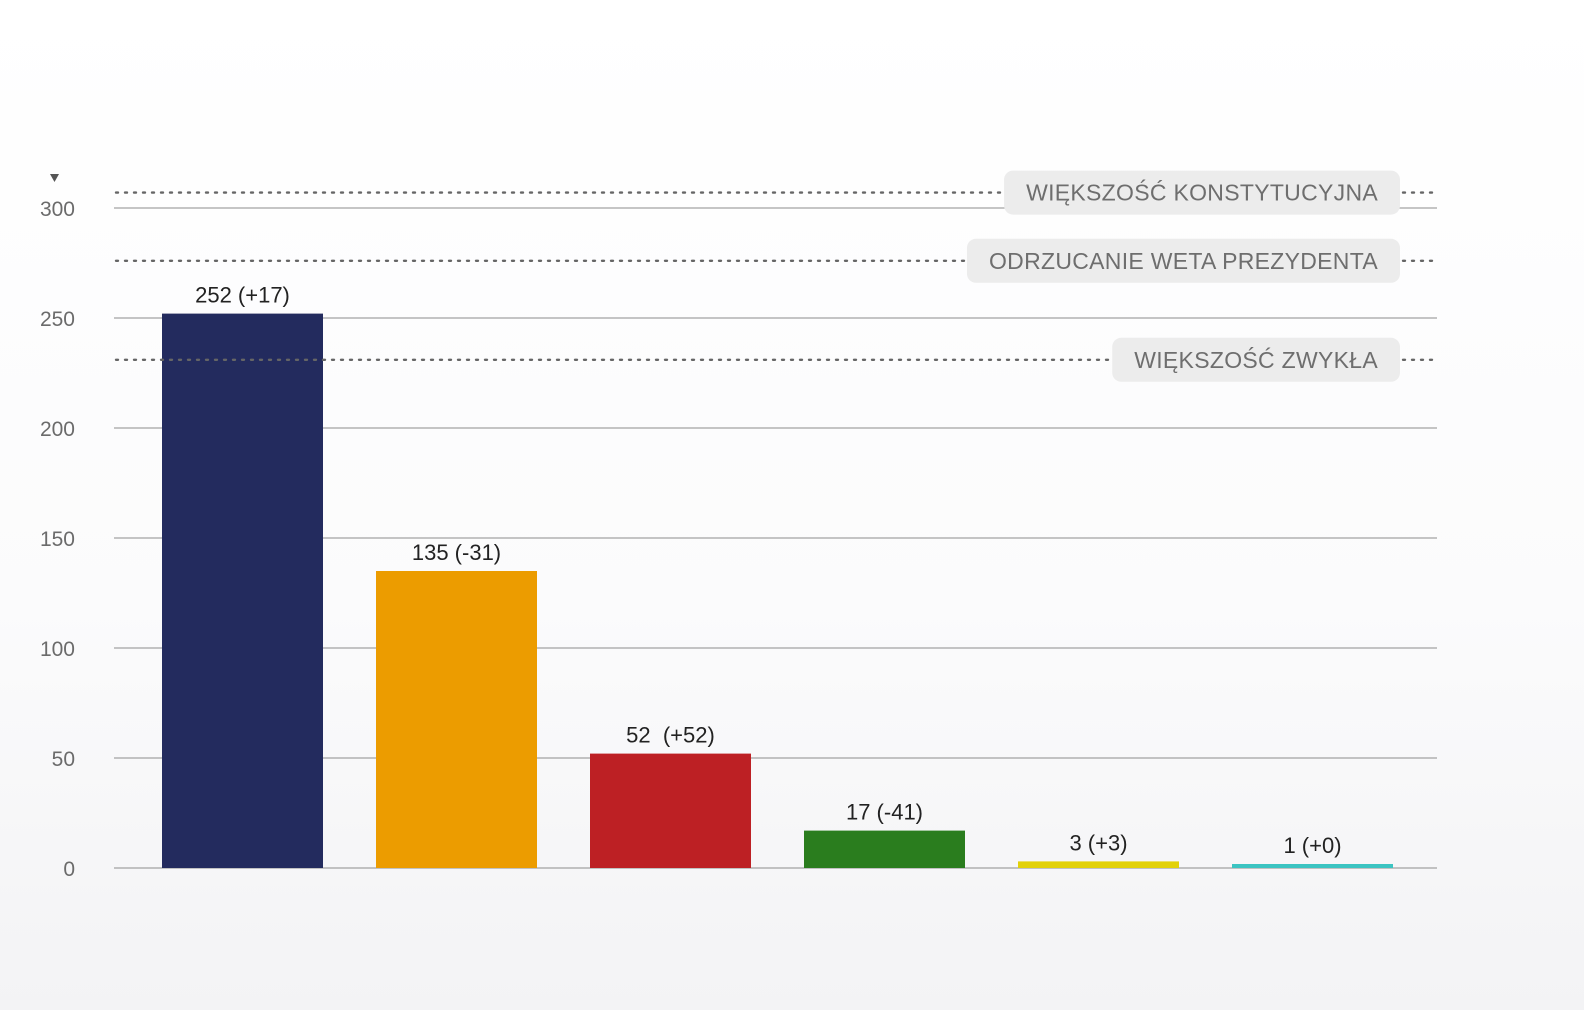 This screenshot has width=1584, height=1010. I want to click on threshold-badge: ODRZUCANIE WETA PREZYDENTA, so click(1183, 260).